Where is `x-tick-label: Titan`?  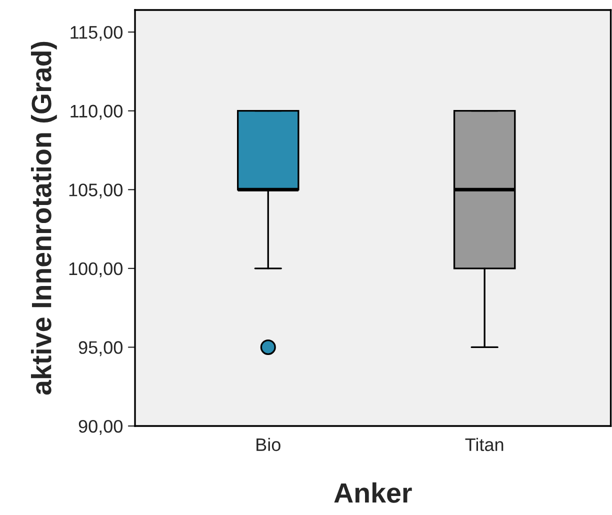 x-tick-label: Titan is located at coordinates (484, 445).